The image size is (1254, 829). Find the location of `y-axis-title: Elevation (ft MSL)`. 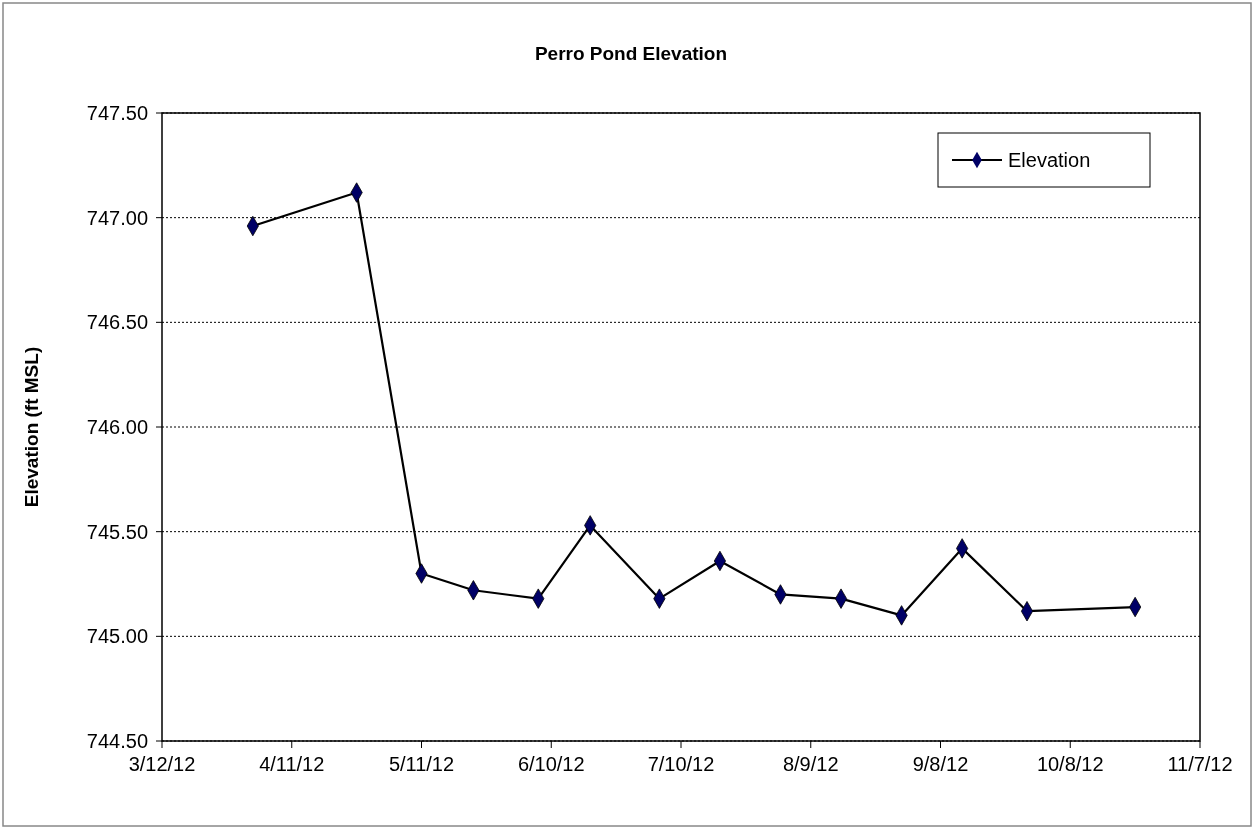

y-axis-title: Elevation (ft MSL) is located at coordinates (31, 427).